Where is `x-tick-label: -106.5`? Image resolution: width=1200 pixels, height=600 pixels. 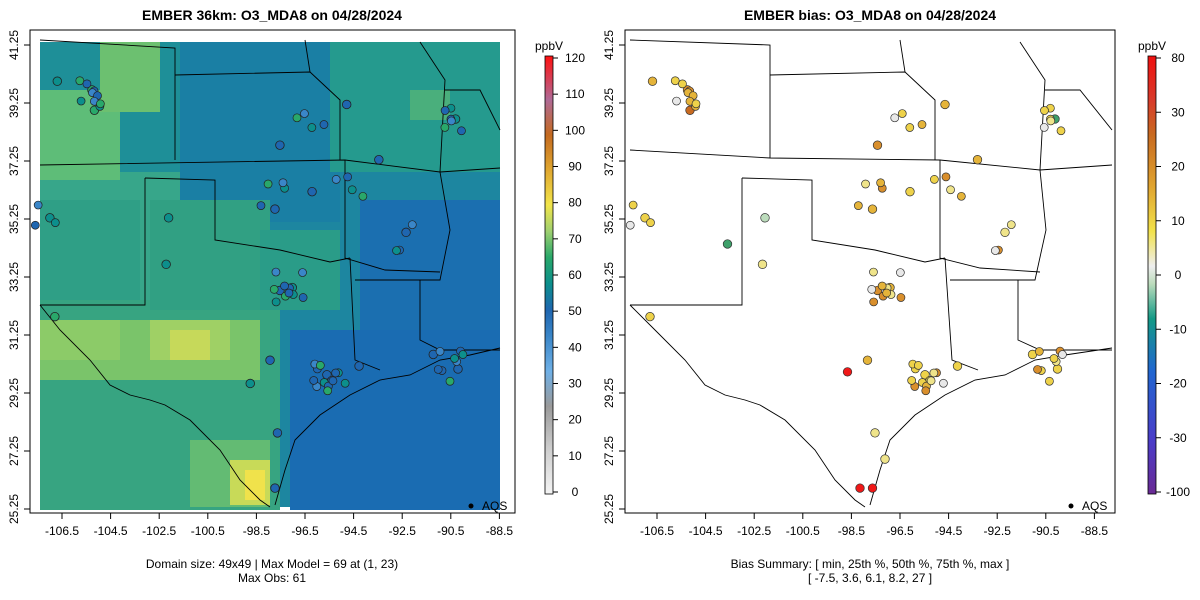 x-tick-label: -106.5 is located at coordinates (657, 531).